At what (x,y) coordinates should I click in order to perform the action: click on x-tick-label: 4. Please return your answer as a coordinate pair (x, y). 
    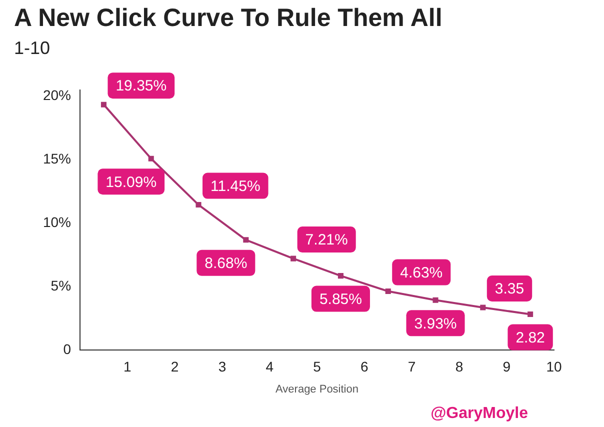
    Looking at the image, I should click on (270, 366).